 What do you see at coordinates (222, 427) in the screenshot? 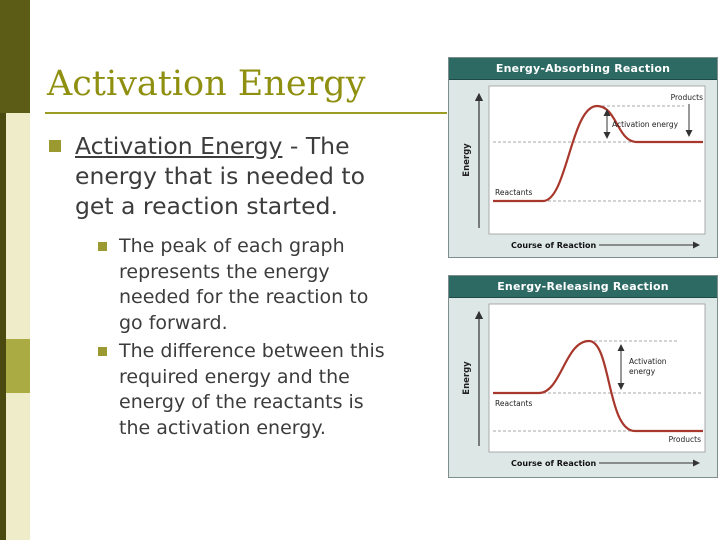
I see `sub-bullet-line: the activation energy.` at bounding box center [222, 427].